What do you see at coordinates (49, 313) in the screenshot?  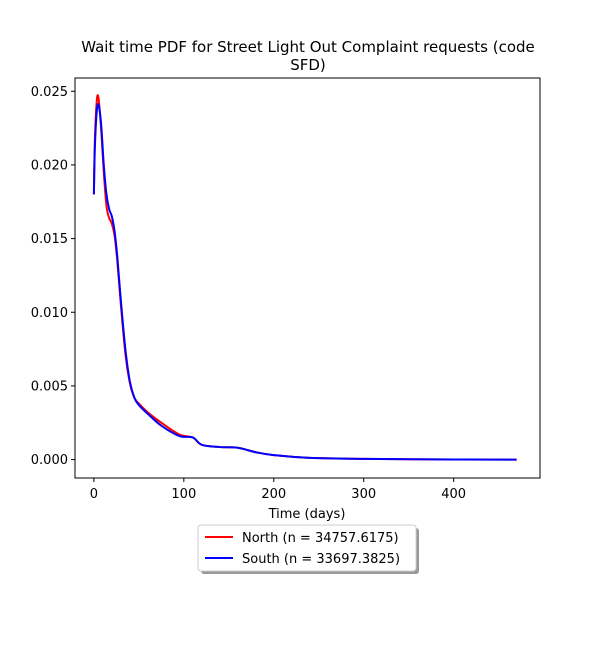 I see `y-tick-label: 0.010` at bounding box center [49, 313].